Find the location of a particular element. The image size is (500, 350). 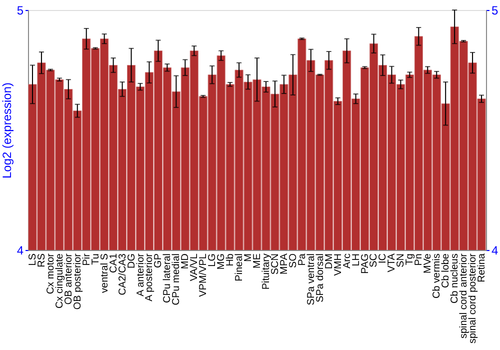

x-tick-label: VPM/VPL is located at coordinates (204, 275).